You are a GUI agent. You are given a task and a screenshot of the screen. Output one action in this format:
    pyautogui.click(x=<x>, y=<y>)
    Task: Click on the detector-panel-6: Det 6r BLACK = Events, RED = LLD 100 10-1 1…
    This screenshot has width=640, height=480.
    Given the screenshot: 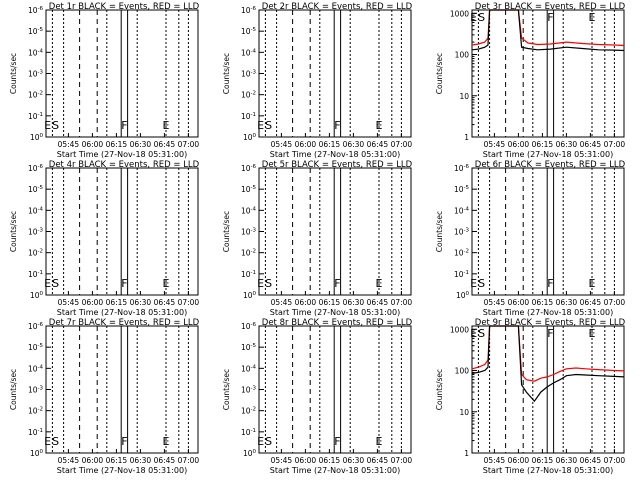 What is the action you would take?
    pyautogui.click(x=530, y=238)
    